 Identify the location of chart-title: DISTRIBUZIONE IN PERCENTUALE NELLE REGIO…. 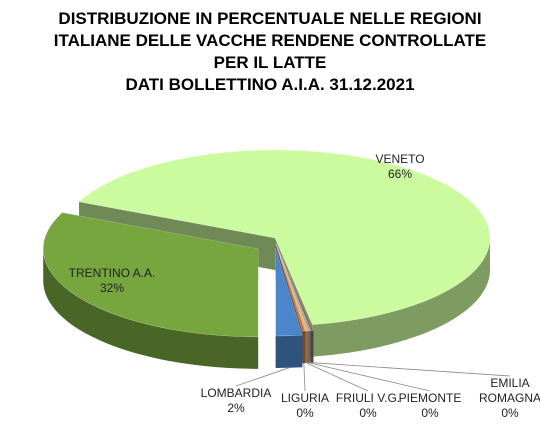
(270, 18).